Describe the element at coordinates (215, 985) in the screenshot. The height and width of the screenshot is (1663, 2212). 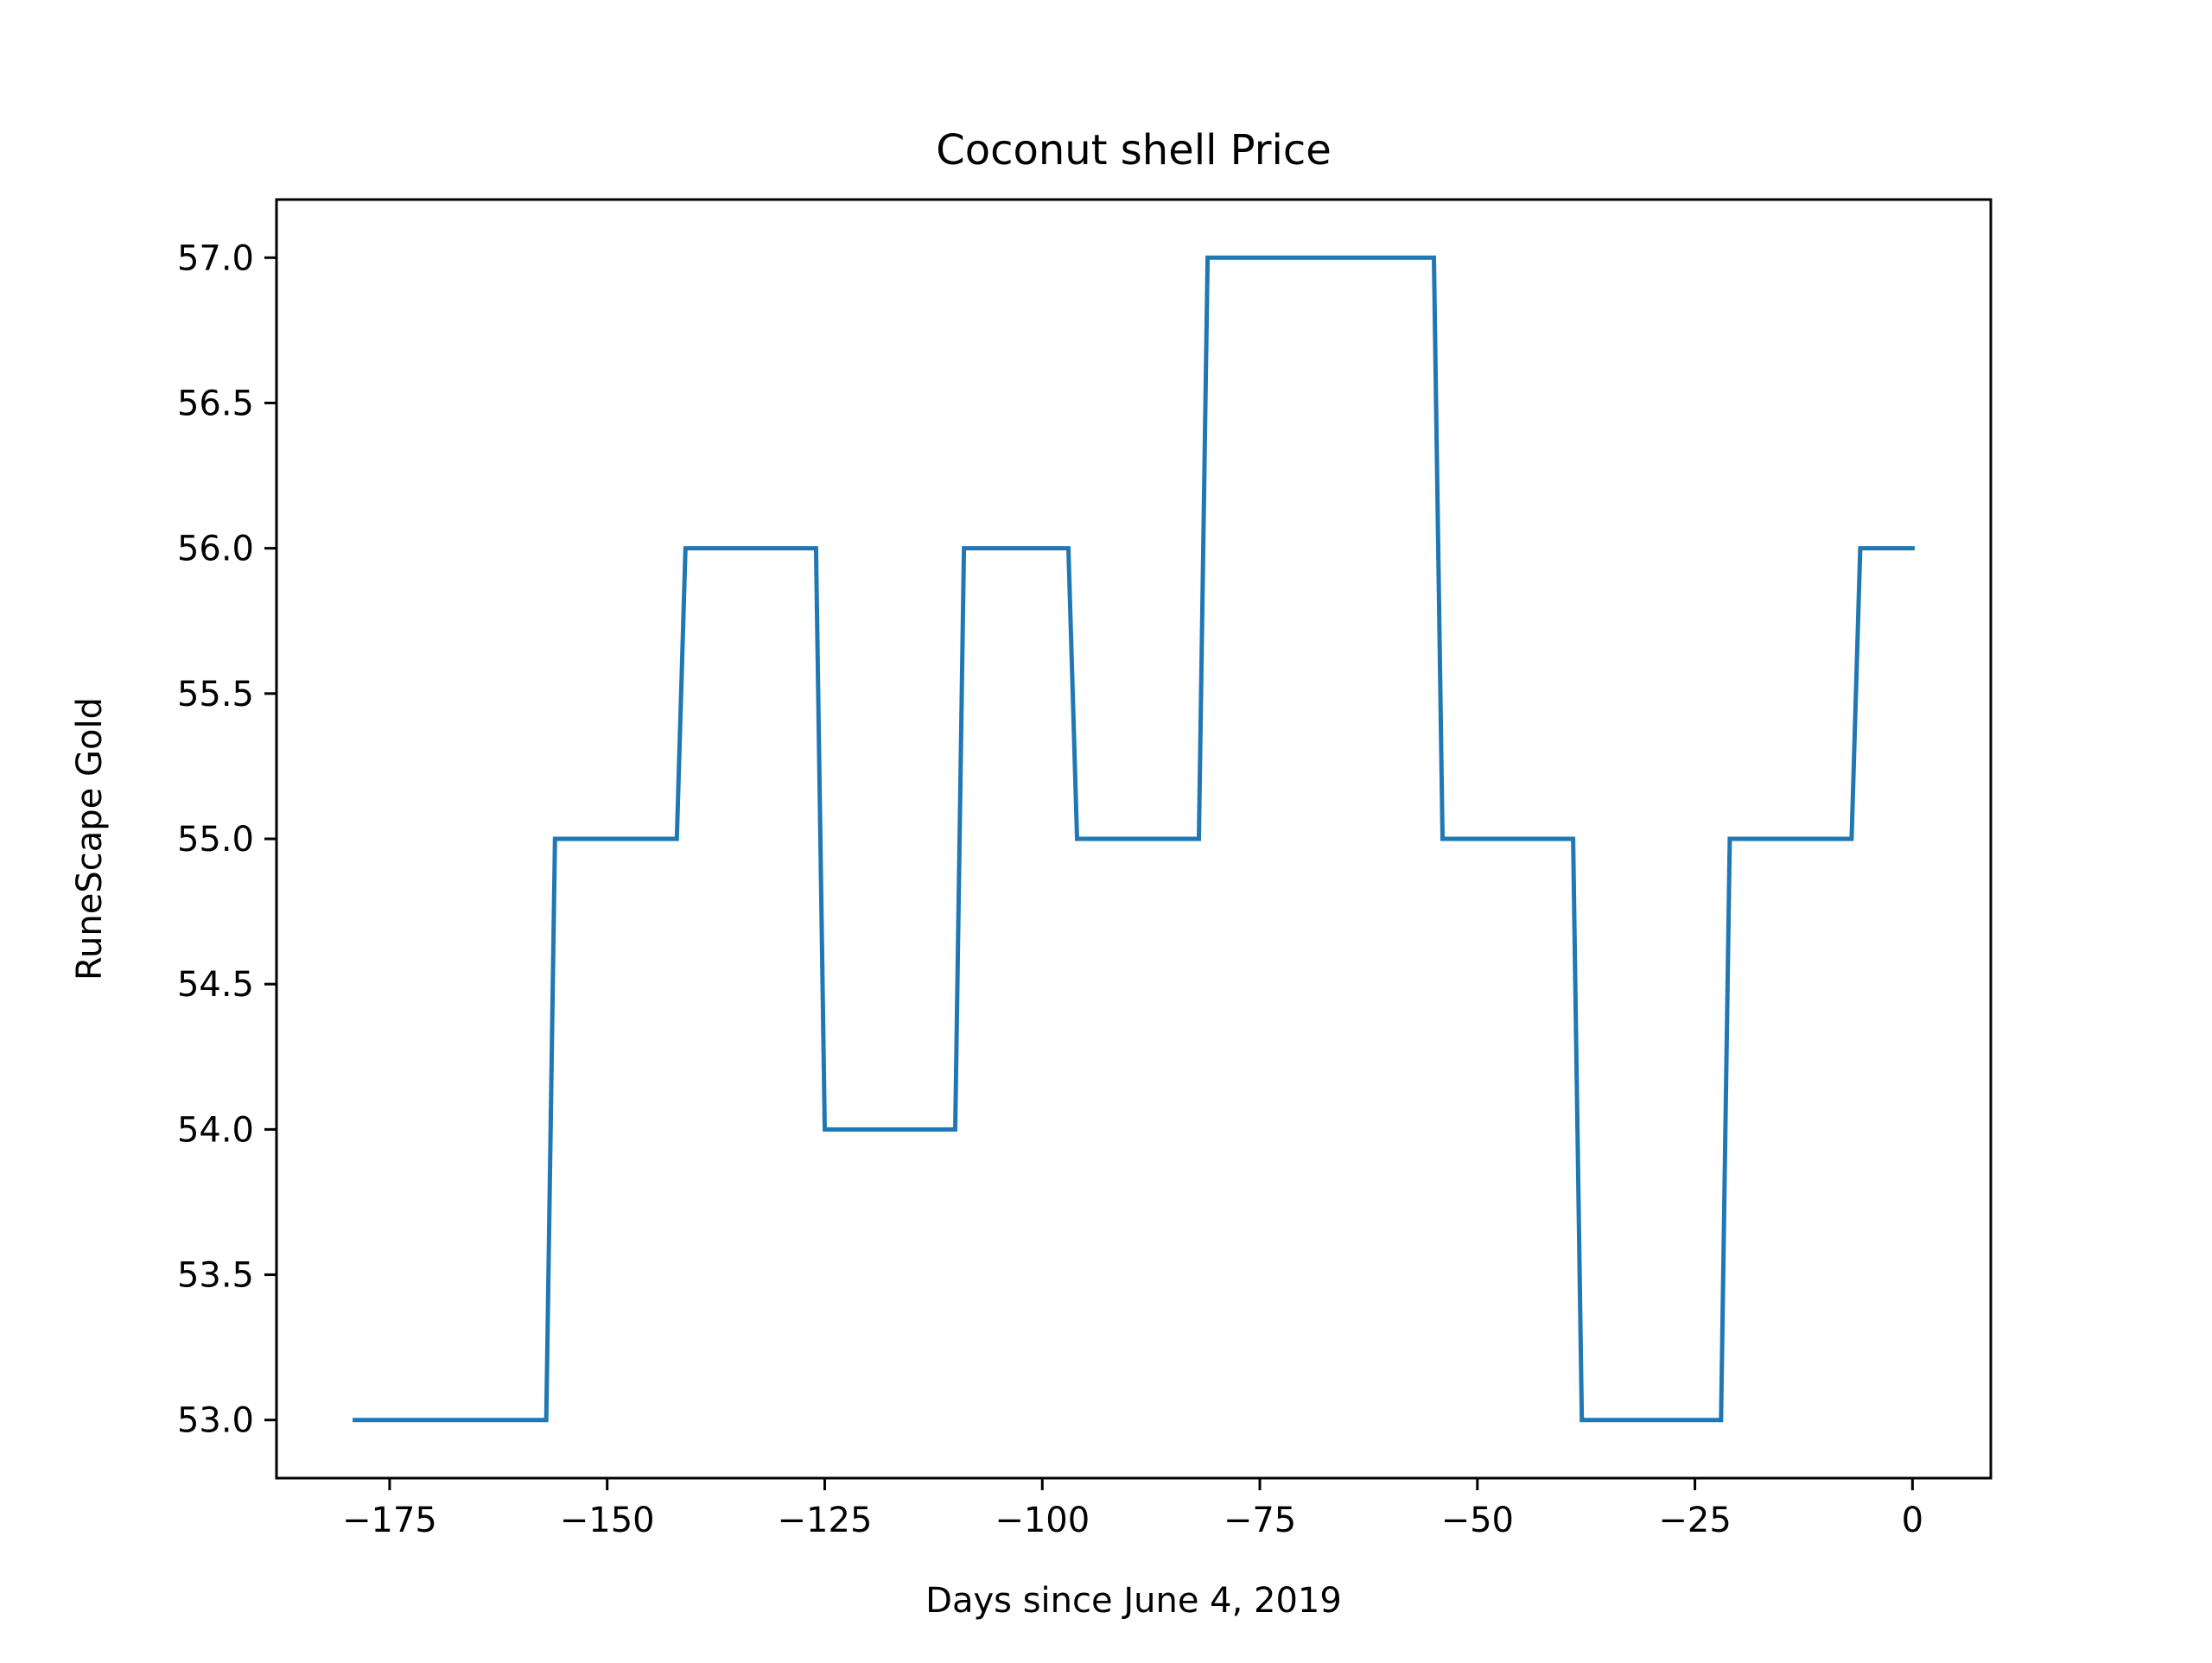
I see `y-tick-label: 54.5` at that location.